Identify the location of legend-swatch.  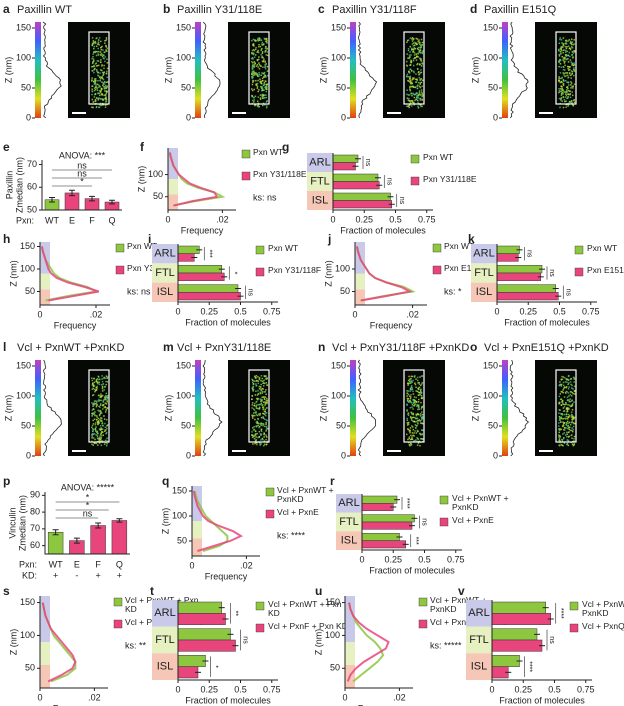
(118, 624).